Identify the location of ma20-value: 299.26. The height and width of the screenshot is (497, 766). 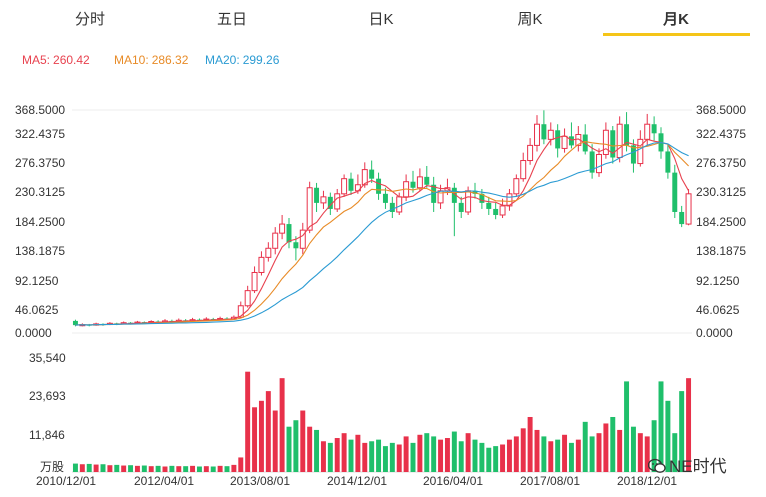
(261, 60).